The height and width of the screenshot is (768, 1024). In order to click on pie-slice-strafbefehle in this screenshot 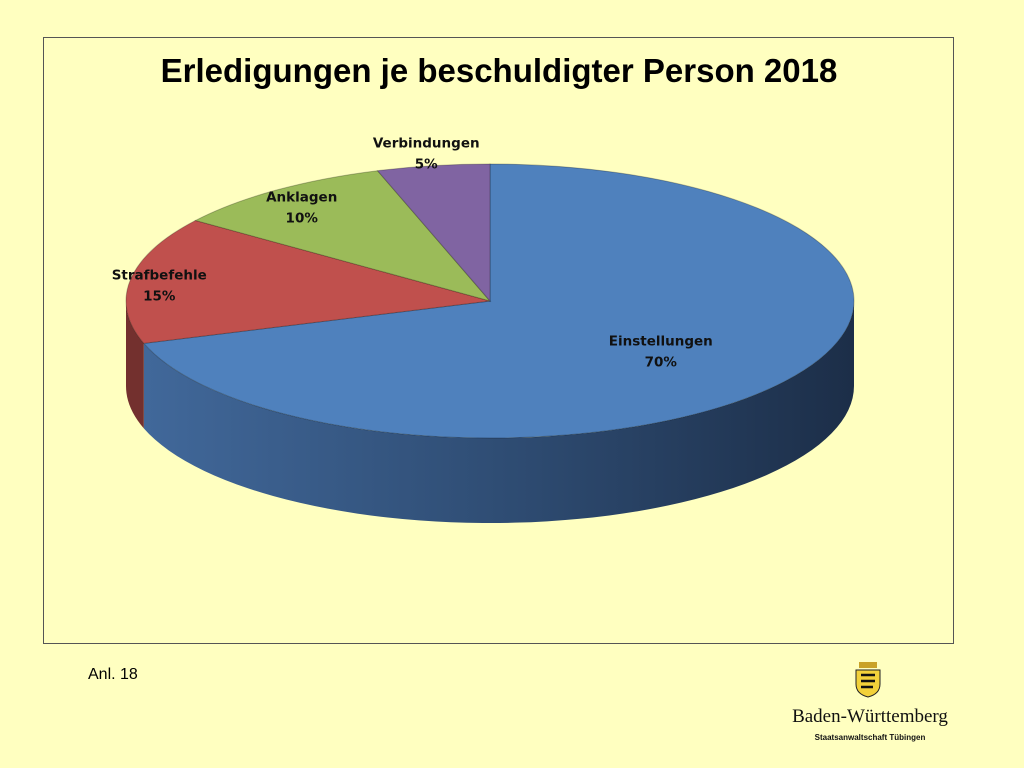, I will do `click(308, 281)`.